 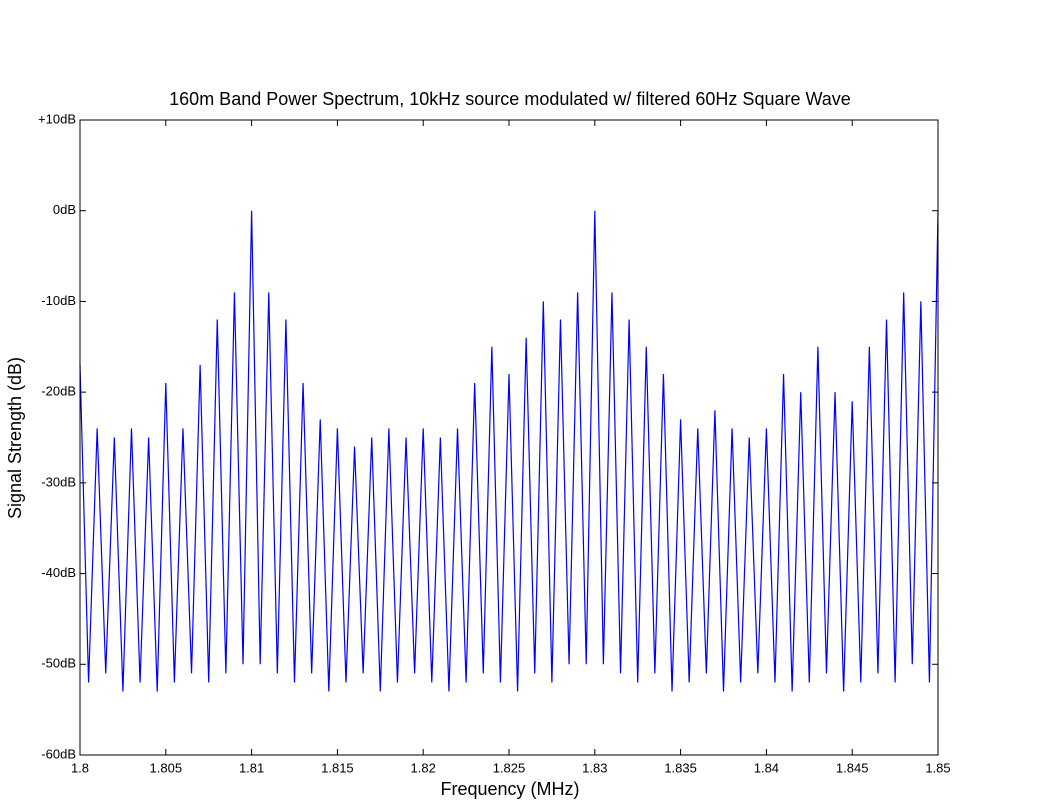 I want to click on y-tick-label: +10dB, so click(x=57, y=118).